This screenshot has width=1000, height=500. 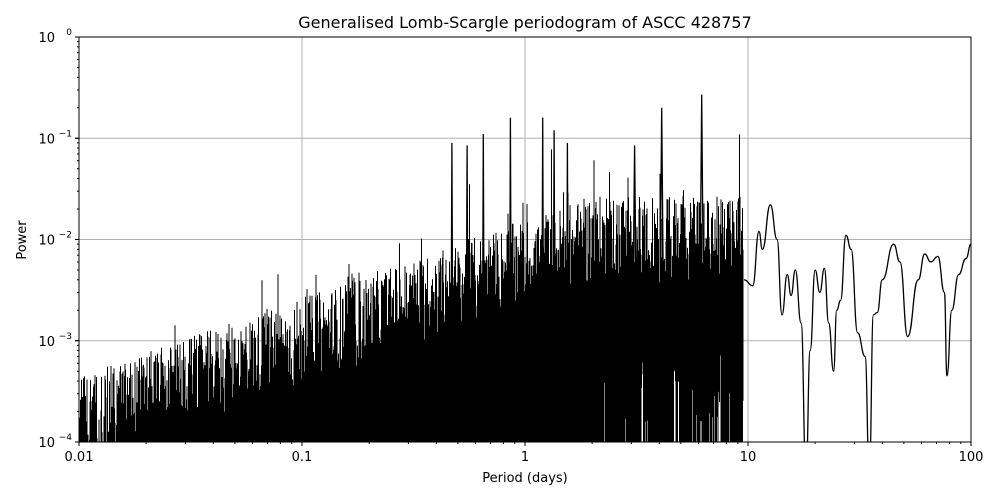 I want to click on x-tick-label: 100, so click(x=971, y=457).